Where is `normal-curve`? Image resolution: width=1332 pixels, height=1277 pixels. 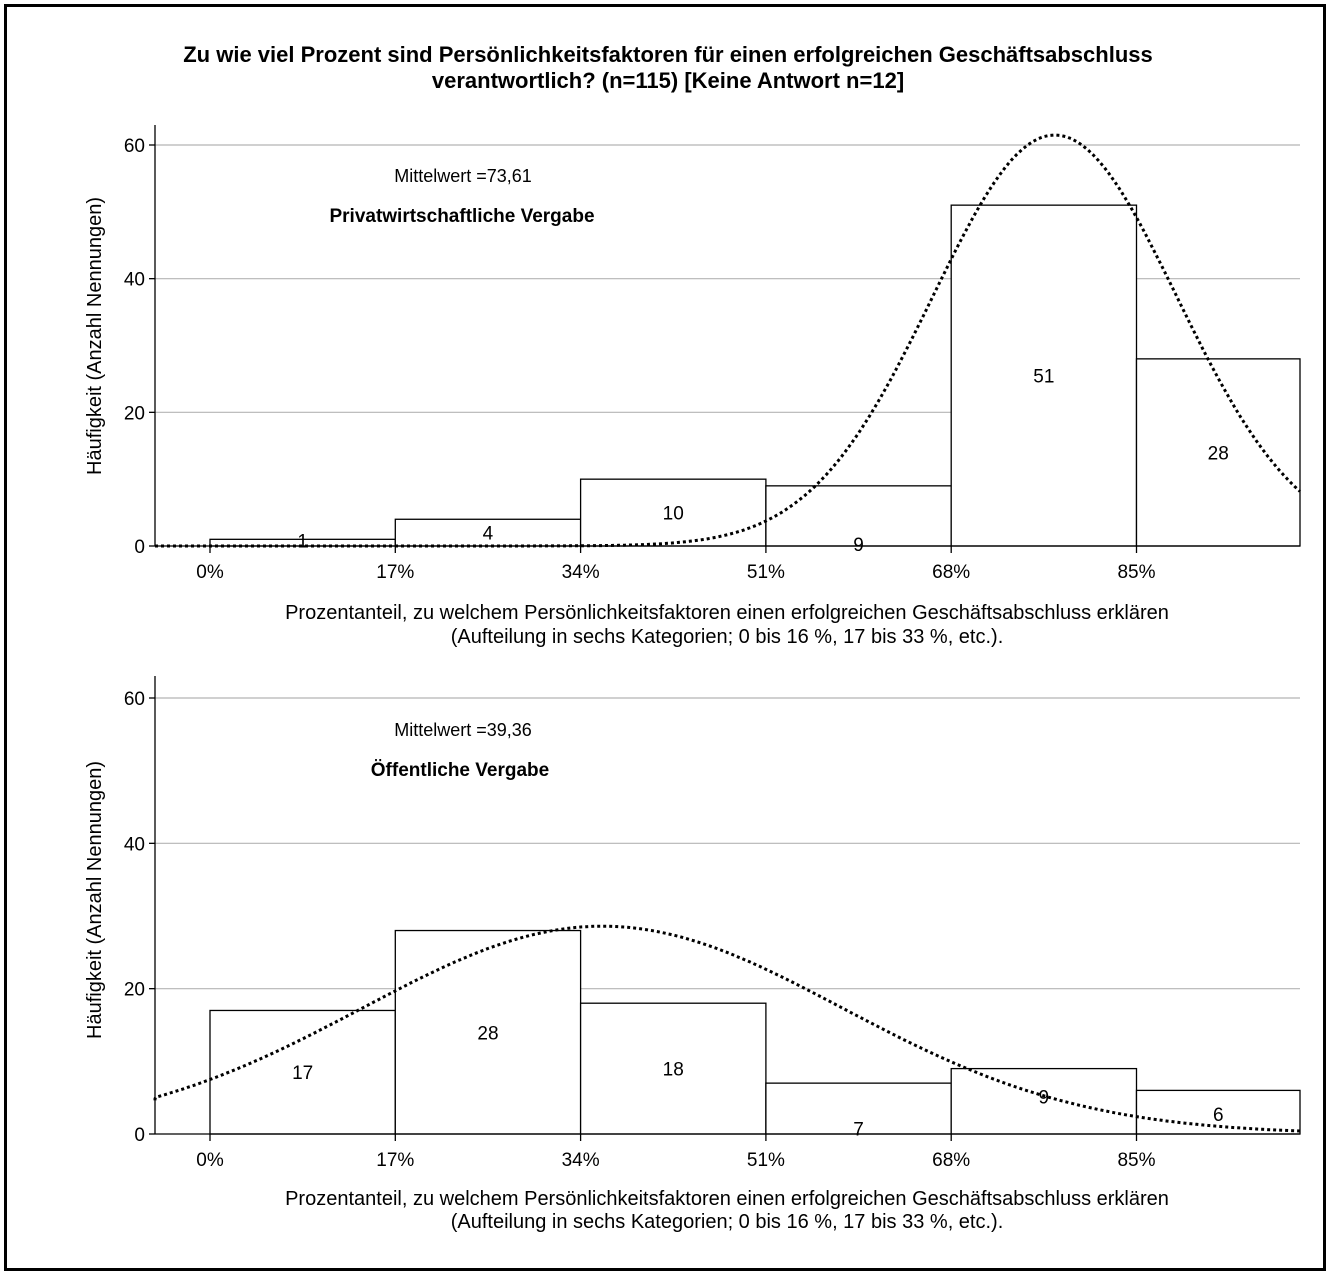
normal-curve is located at coordinates (727, 1028).